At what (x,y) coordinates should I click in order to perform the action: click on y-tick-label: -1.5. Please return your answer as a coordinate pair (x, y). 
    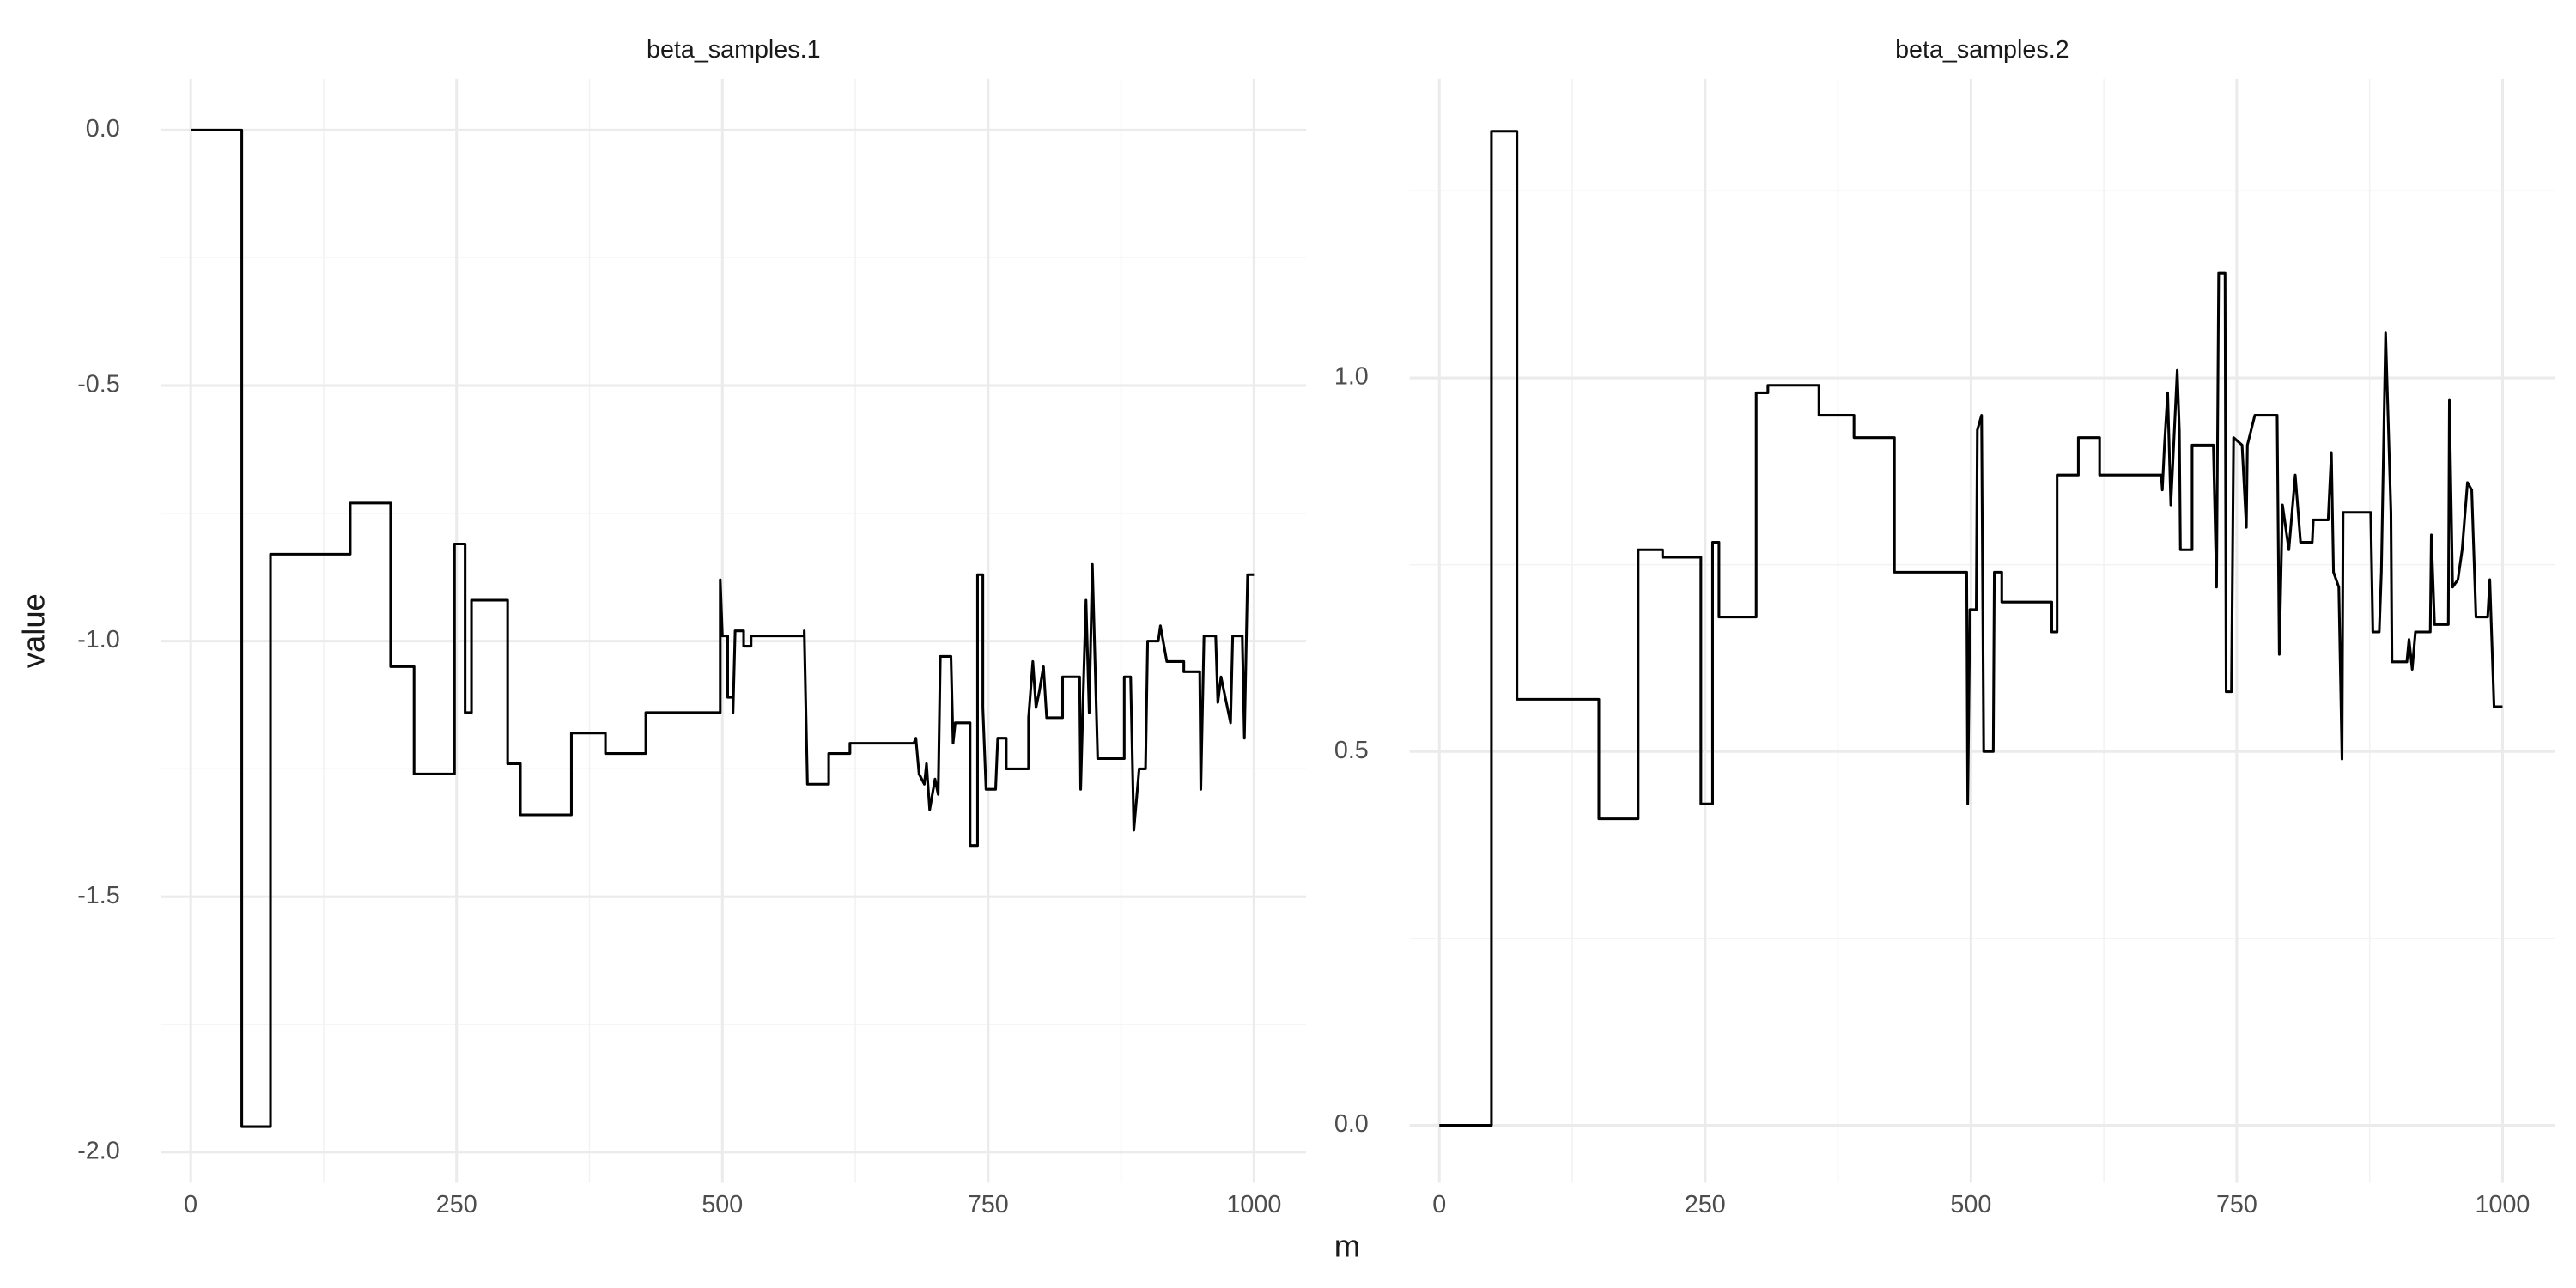
    Looking at the image, I should click on (98, 896).